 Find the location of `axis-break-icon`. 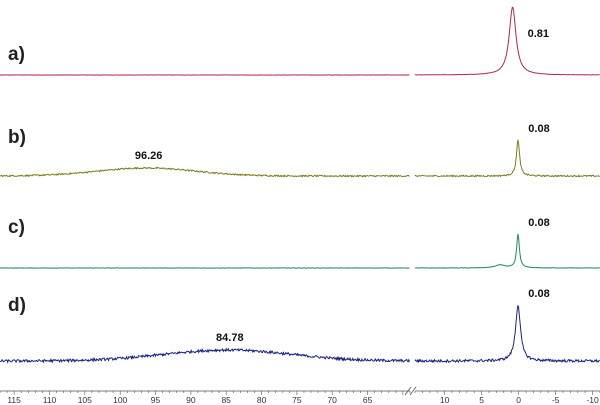

axis-break-icon is located at coordinates (410, 391).